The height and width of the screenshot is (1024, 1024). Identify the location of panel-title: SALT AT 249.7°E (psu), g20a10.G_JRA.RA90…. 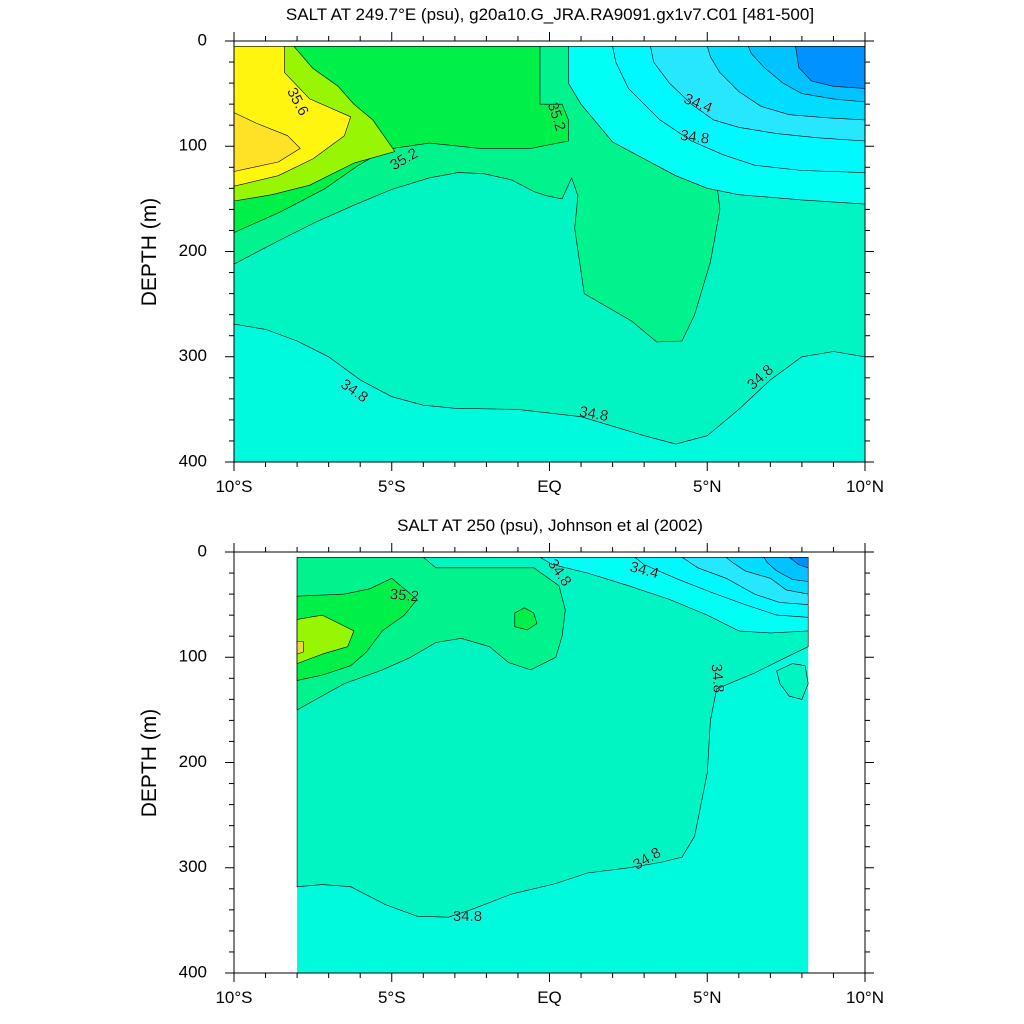
(550, 14).